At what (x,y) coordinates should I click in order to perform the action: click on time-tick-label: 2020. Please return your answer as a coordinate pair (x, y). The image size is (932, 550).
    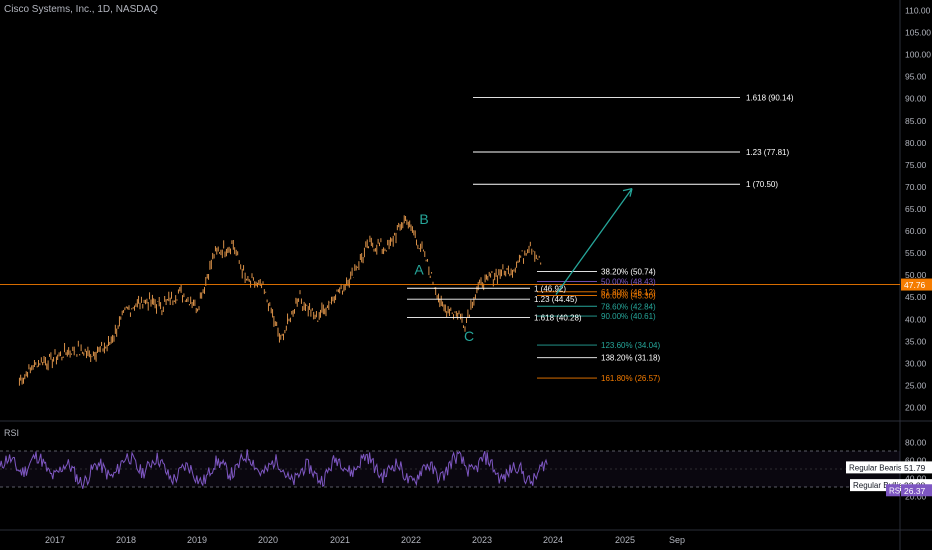
    Looking at the image, I should click on (268, 540).